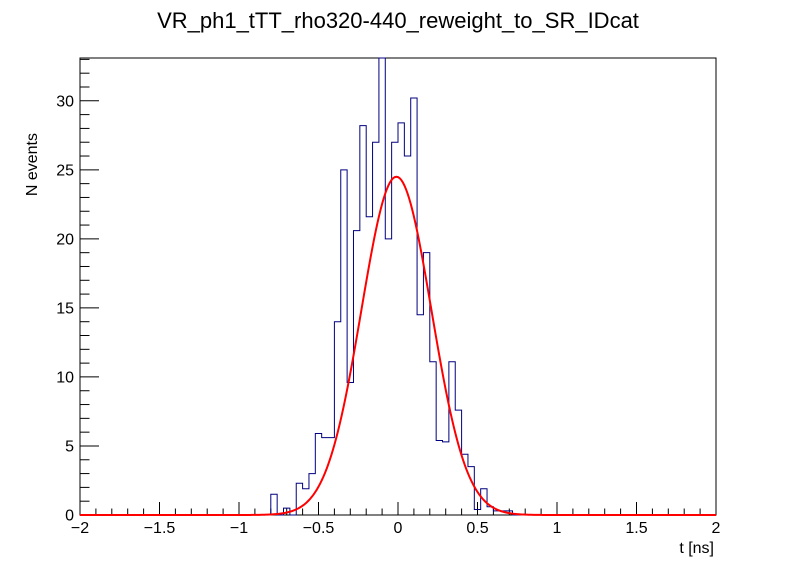 This screenshot has height=572, width=796. I want to click on x-axis: −2 −1.5 −1 −0.5 0 0.5 1 1.5 2, so click(396, 519).